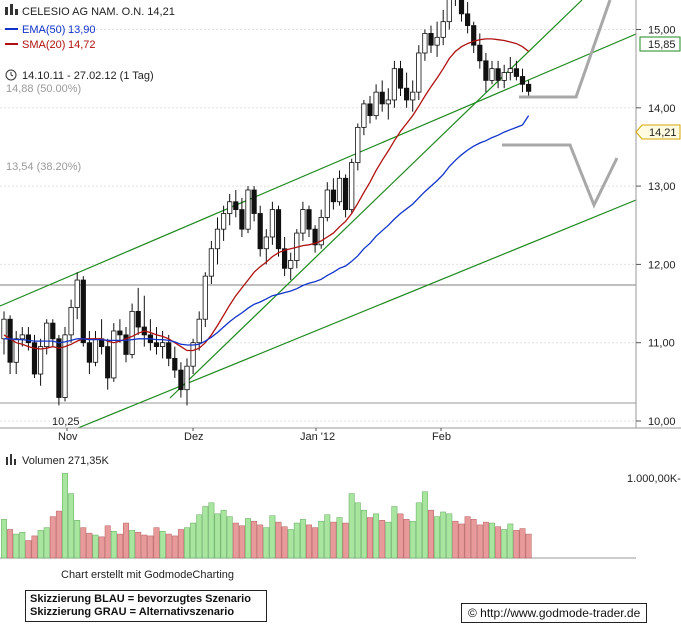  What do you see at coordinates (565, 49) in the screenshot?
I see `scenario-grey-upper` at bounding box center [565, 49].